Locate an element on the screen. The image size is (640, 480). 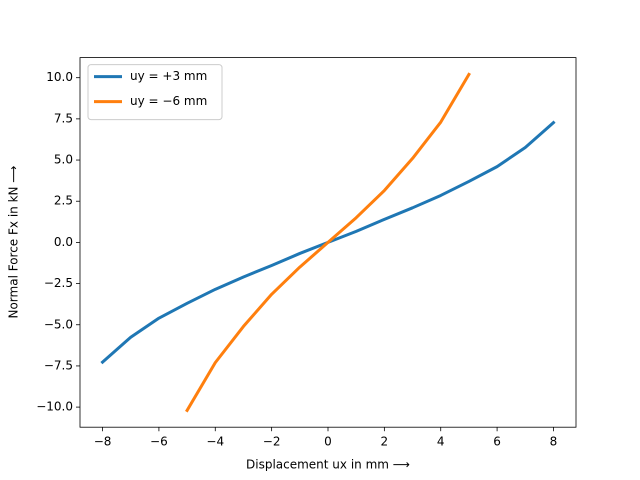
x-tick-label: −8 is located at coordinates (103, 442).